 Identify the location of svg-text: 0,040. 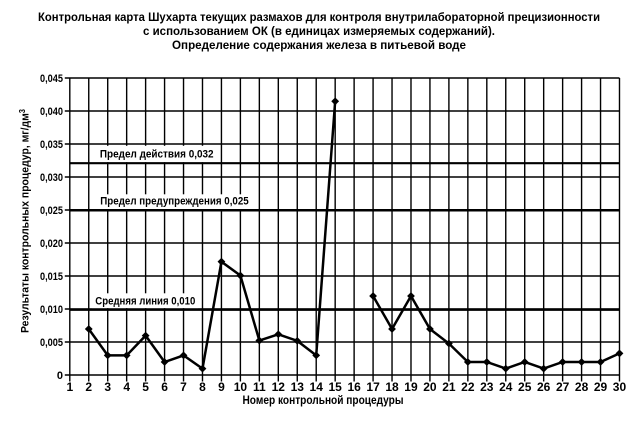
(51, 112).